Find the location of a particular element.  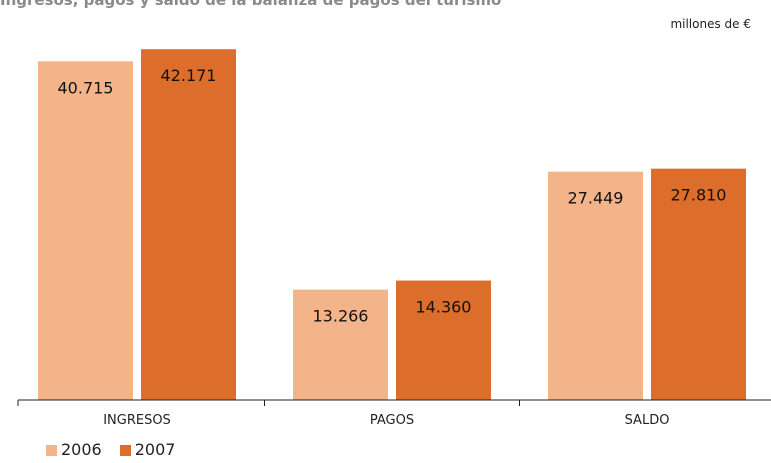

legend-item-2006: 2006 is located at coordinates (74, 450).